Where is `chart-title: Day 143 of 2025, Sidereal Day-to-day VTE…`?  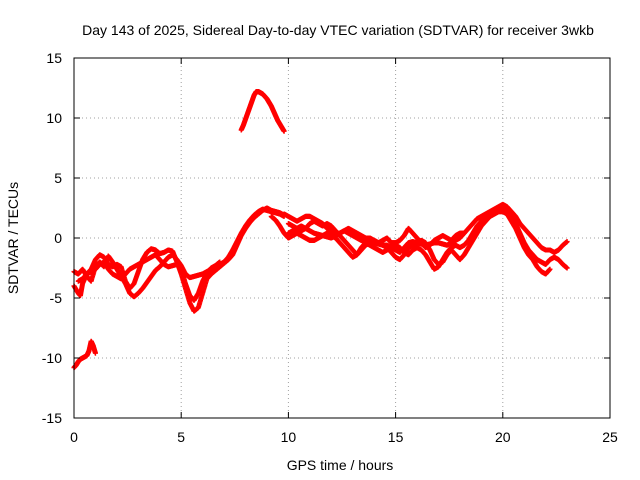
chart-title: Day 143 of 2025, Sidereal Day-to-day VTE… is located at coordinates (338, 30).